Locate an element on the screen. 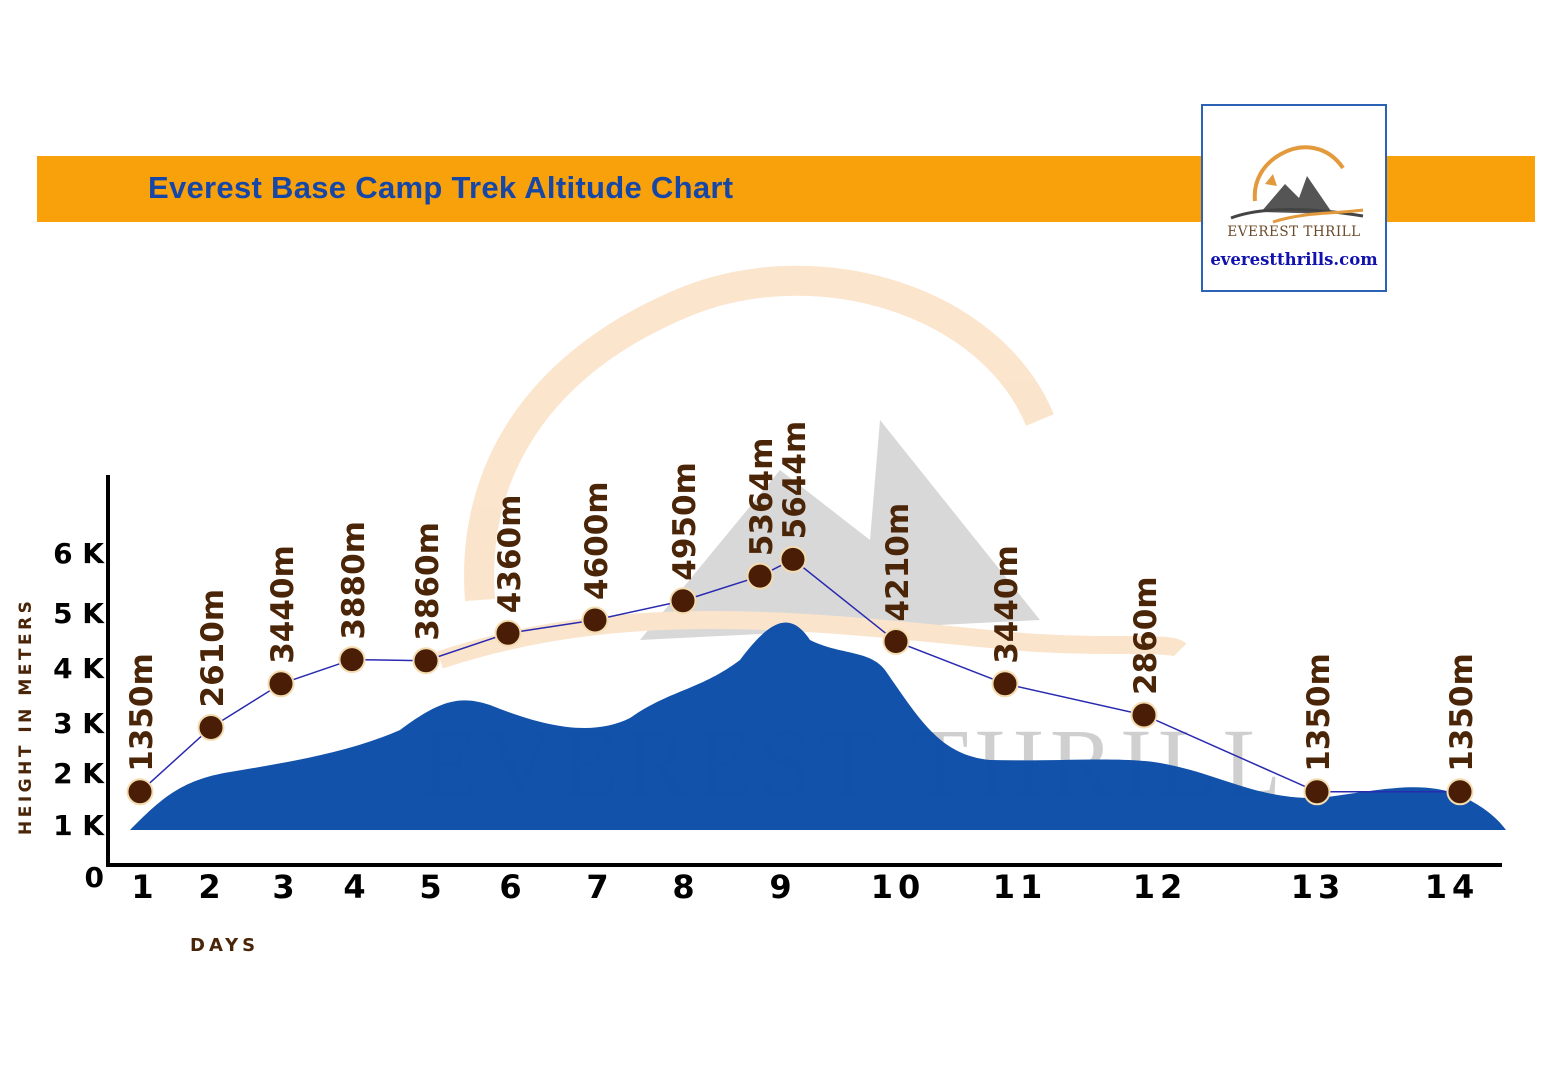  x-tick-label: 12 is located at coordinates (1160, 887).